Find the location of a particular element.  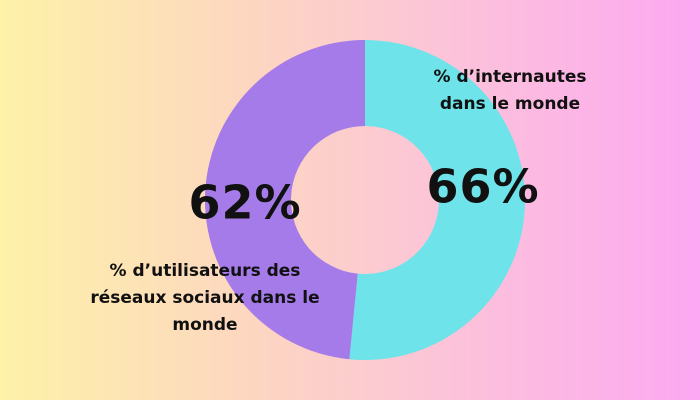

value-label: 66% is located at coordinates (482, 187).